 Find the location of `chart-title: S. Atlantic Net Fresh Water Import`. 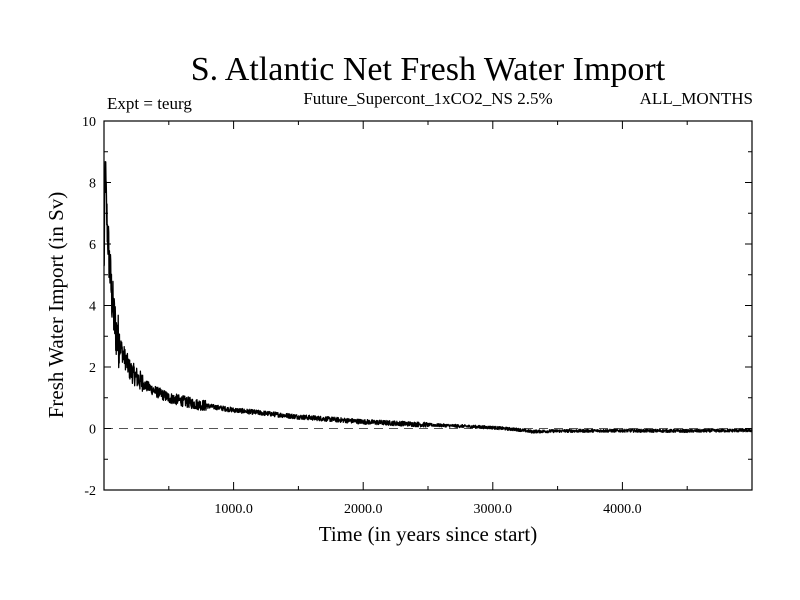

chart-title: S. Atlantic Net Fresh Water Import is located at coordinates (428, 69).